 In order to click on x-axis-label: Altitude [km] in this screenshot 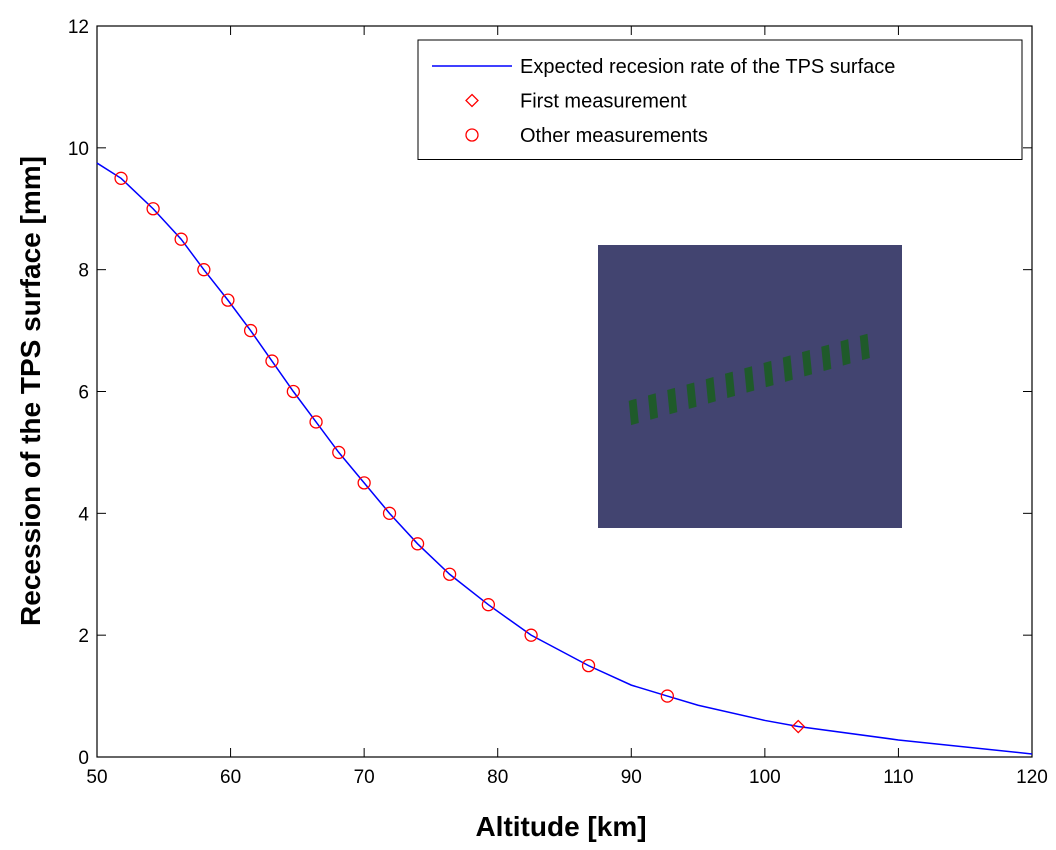, I will do `click(560, 826)`.